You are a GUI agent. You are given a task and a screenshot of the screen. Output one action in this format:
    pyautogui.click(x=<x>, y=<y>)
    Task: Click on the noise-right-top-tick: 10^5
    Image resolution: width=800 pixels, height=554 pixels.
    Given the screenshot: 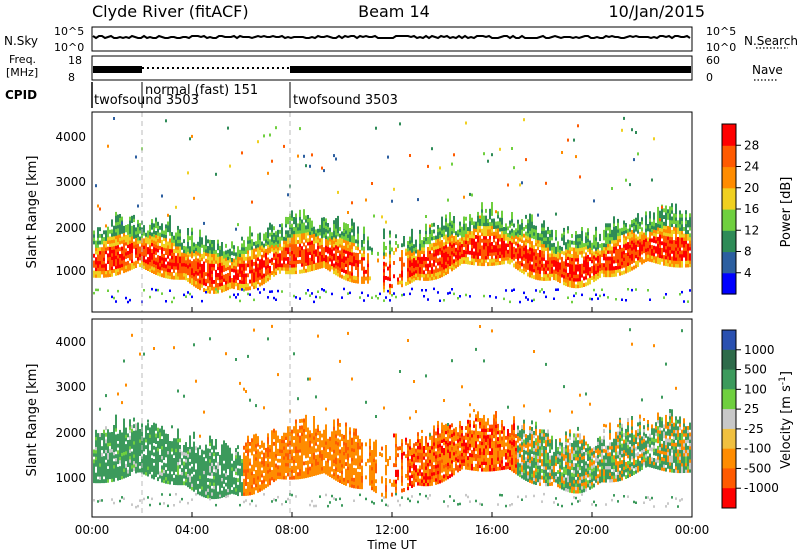 What is the action you would take?
    pyautogui.click(x=721, y=31)
    